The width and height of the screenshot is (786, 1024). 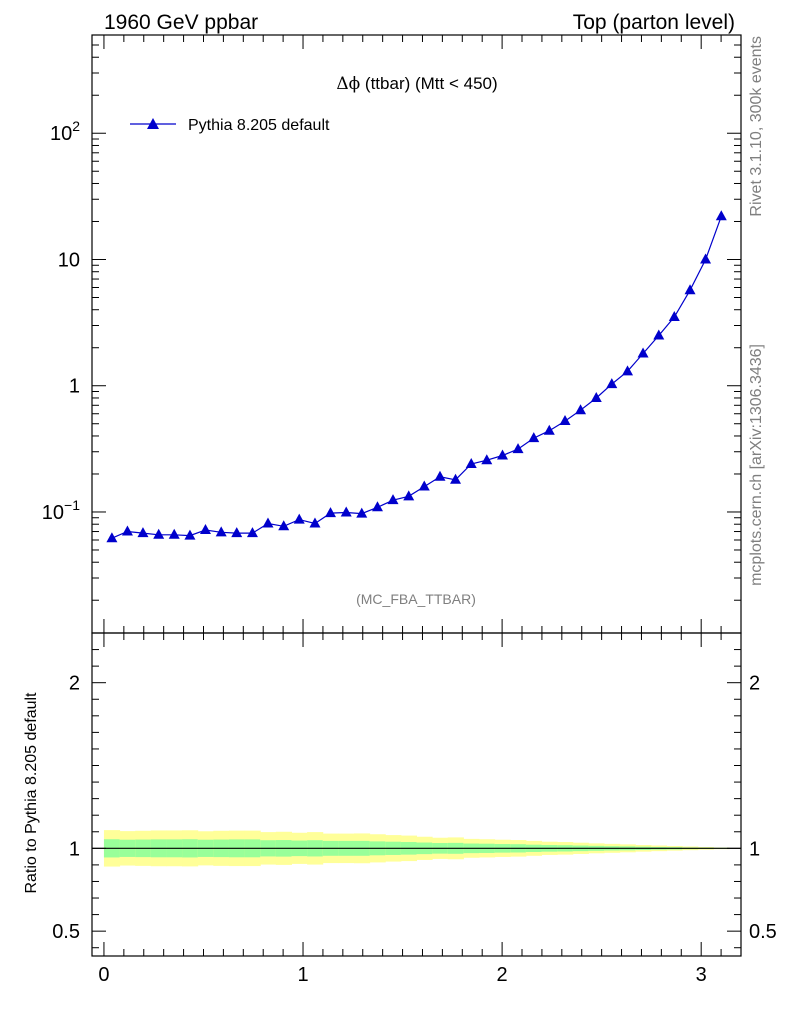 I want to click on ratio-y-tick-label-right: 0.5, so click(x=763, y=932).